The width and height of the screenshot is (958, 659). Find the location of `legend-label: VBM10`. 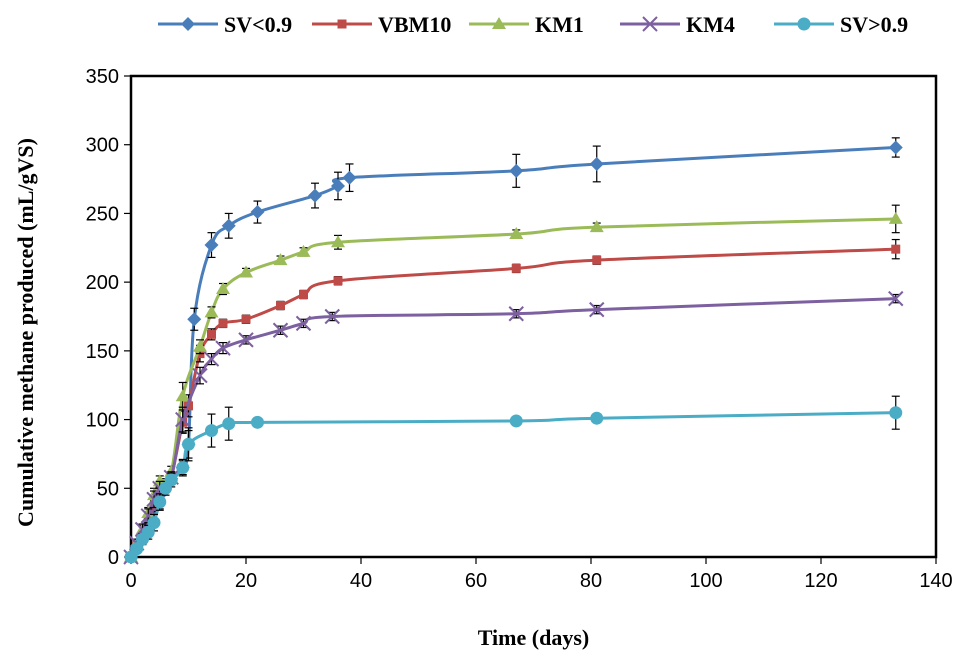

legend-label: VBM10 is located at coordinates (414, 24).